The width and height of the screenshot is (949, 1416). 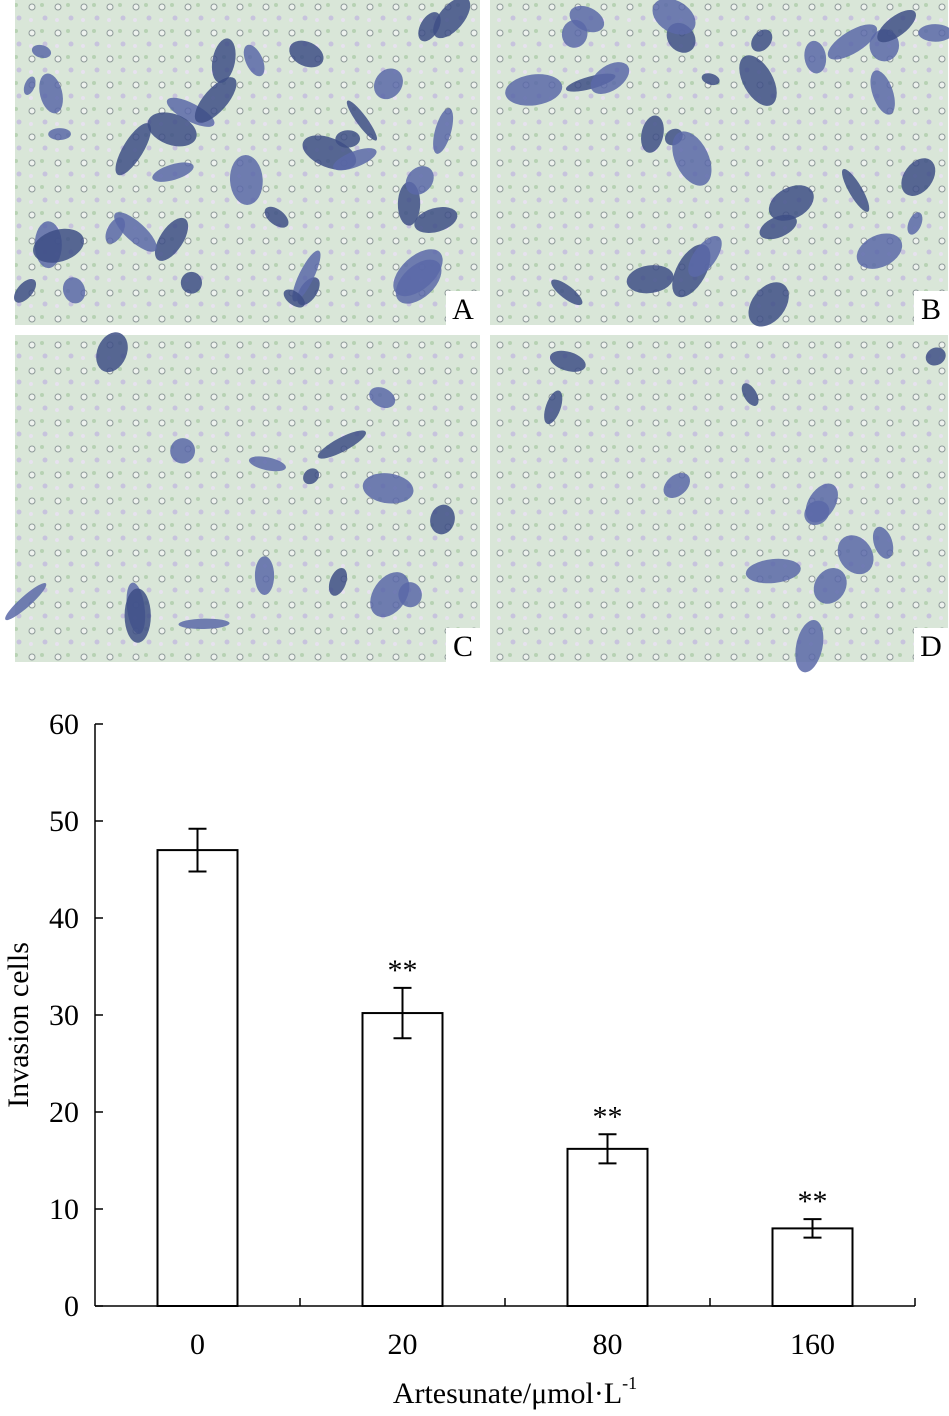 What do you see at coordinates (64, 724) in the screenshot?
I see `y-tick-label: 60` at bounding box center [64, 724].